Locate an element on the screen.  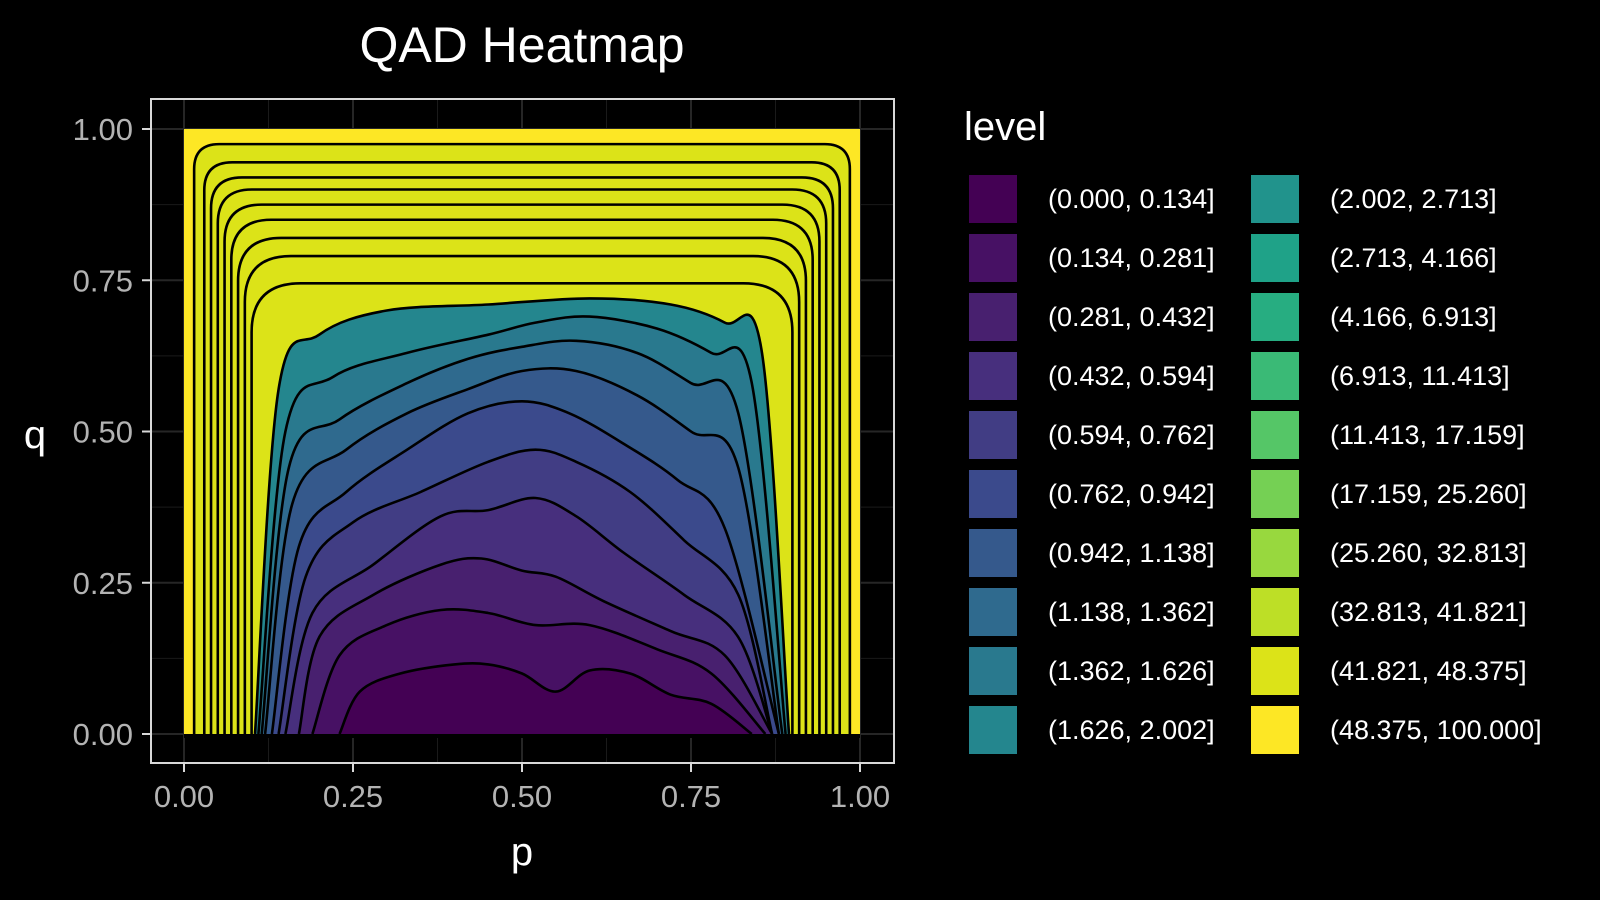
contour-fill-band is located at coordinates (545, 698).